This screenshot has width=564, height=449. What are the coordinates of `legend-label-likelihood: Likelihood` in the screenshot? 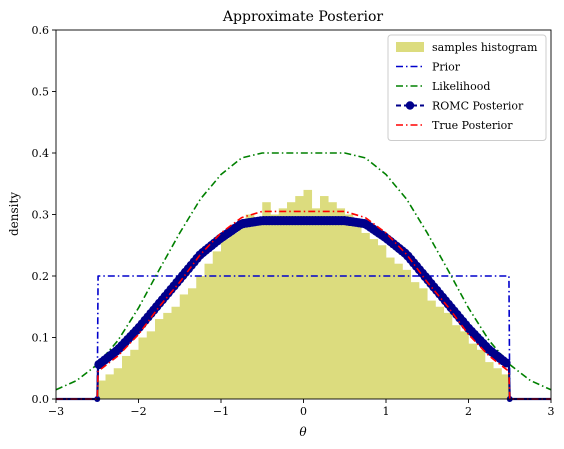 It's located at (461, 86).